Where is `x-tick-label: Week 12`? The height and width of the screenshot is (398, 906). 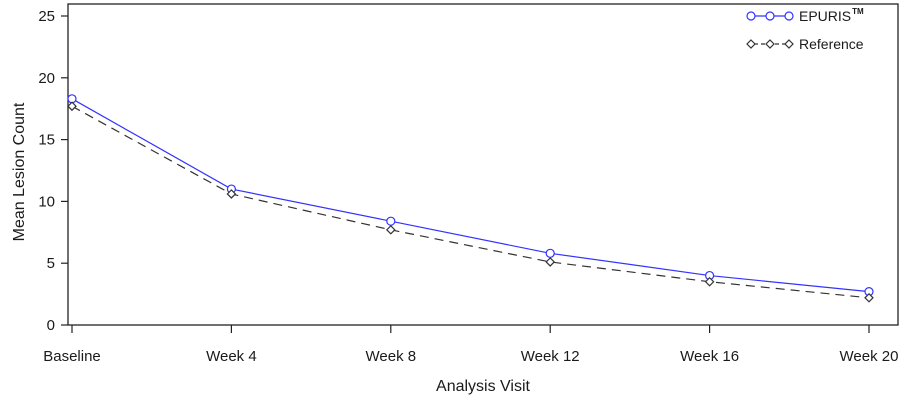 x-tick-label: Week 12 is located at coordinates (550, 356).